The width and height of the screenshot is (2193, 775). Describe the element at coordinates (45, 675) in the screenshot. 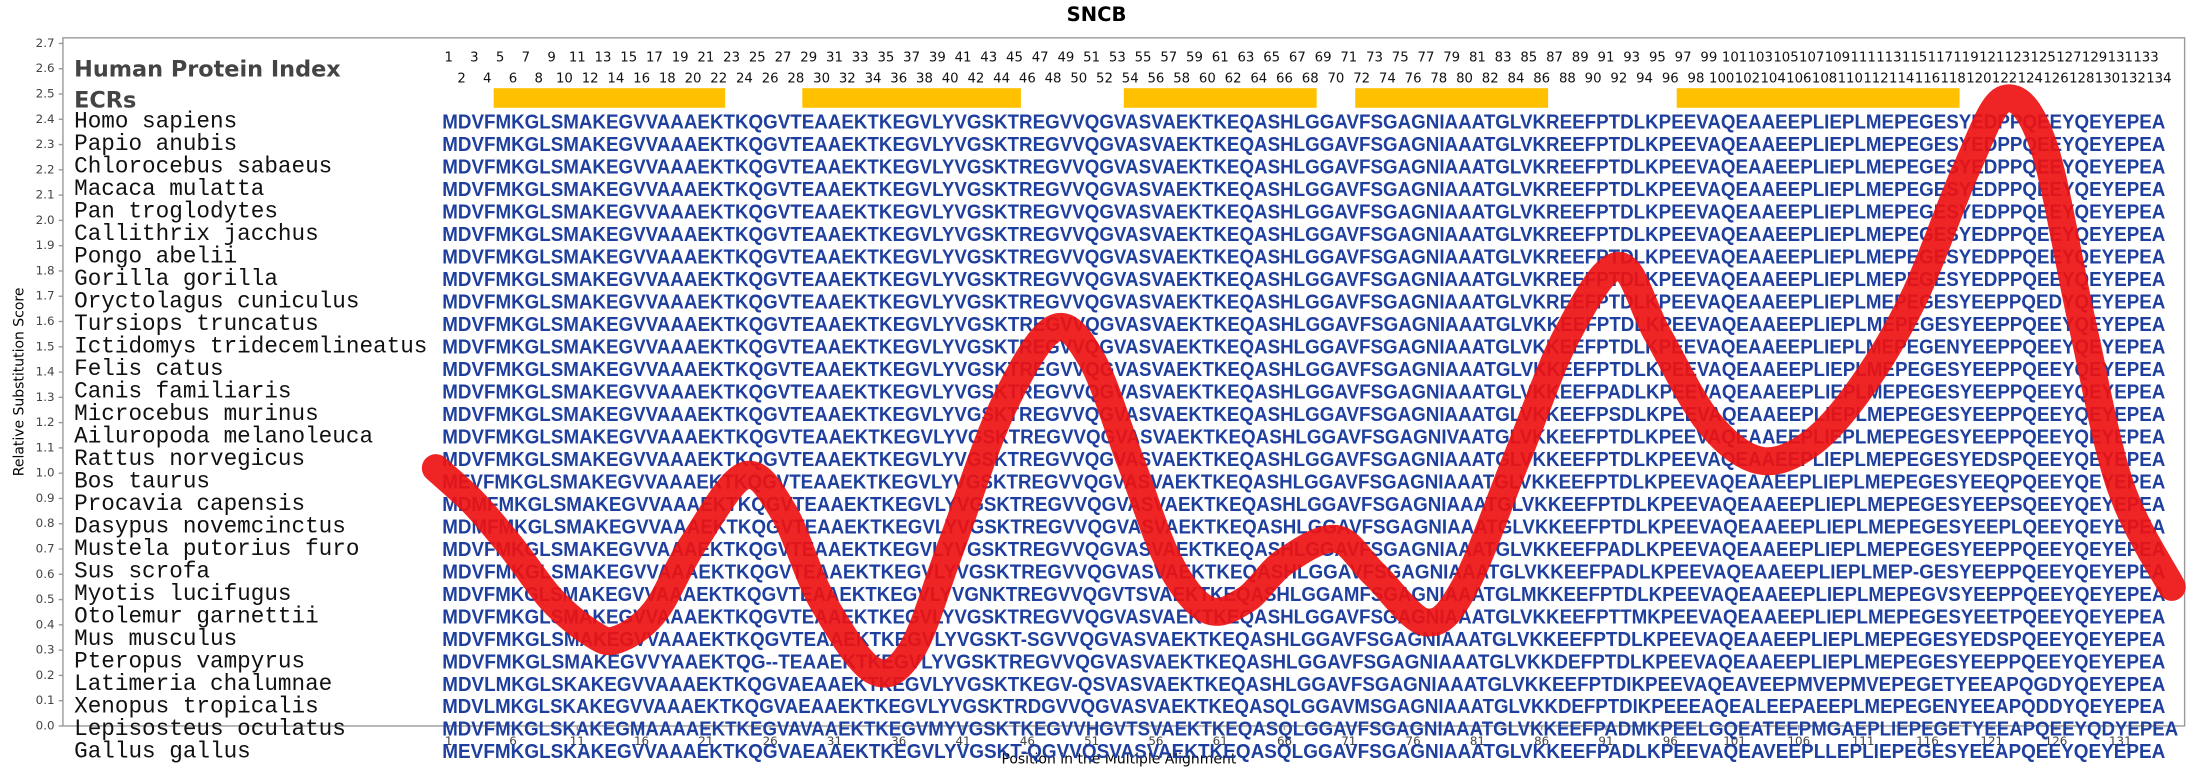

I see `y-tick-label: 0.2` at that location.